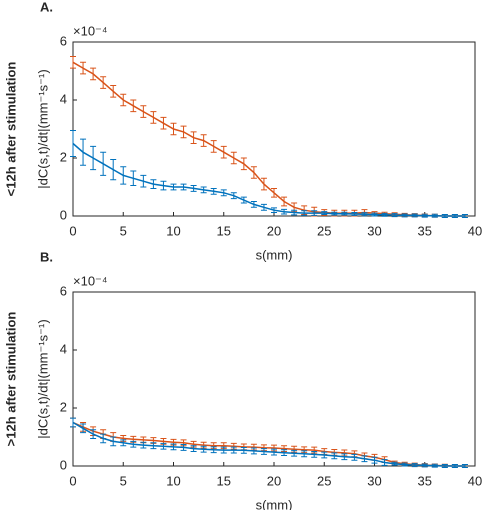 The image size is (493, 510). I want to click on x-tick-label: 30, so click(374, 480).